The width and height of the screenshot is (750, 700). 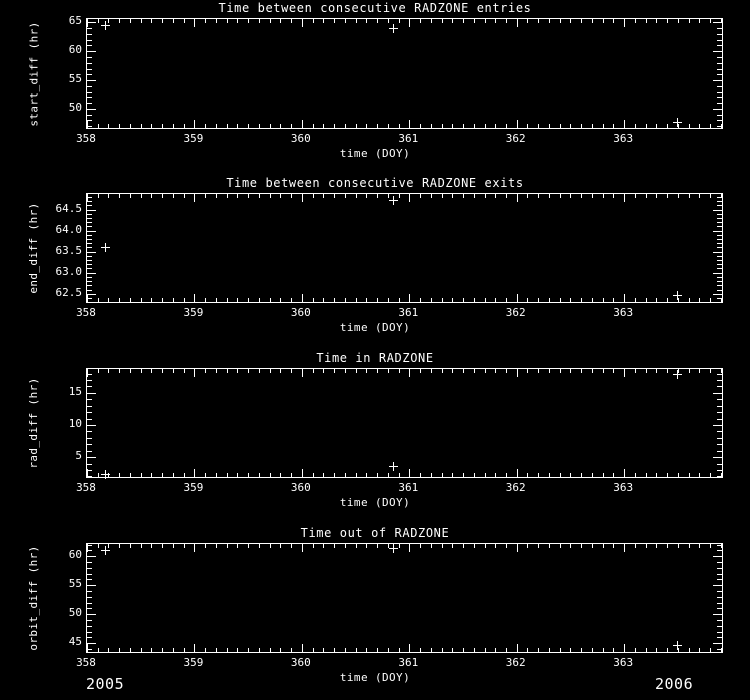 I want to click on data-point-marker, so click(x=393, y=549).